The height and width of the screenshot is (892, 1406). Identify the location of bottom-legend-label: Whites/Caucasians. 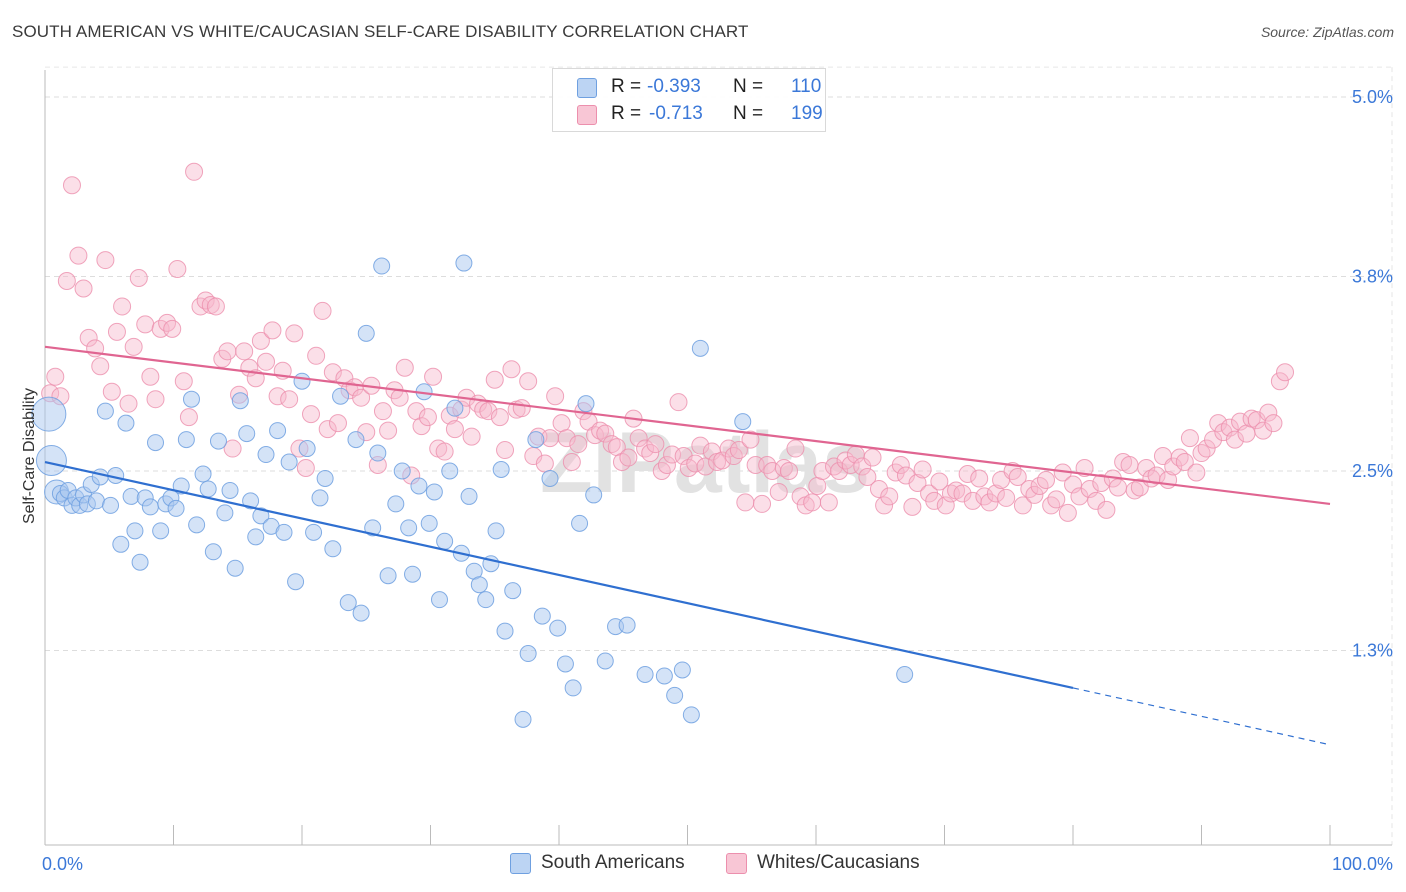
(838, 862).